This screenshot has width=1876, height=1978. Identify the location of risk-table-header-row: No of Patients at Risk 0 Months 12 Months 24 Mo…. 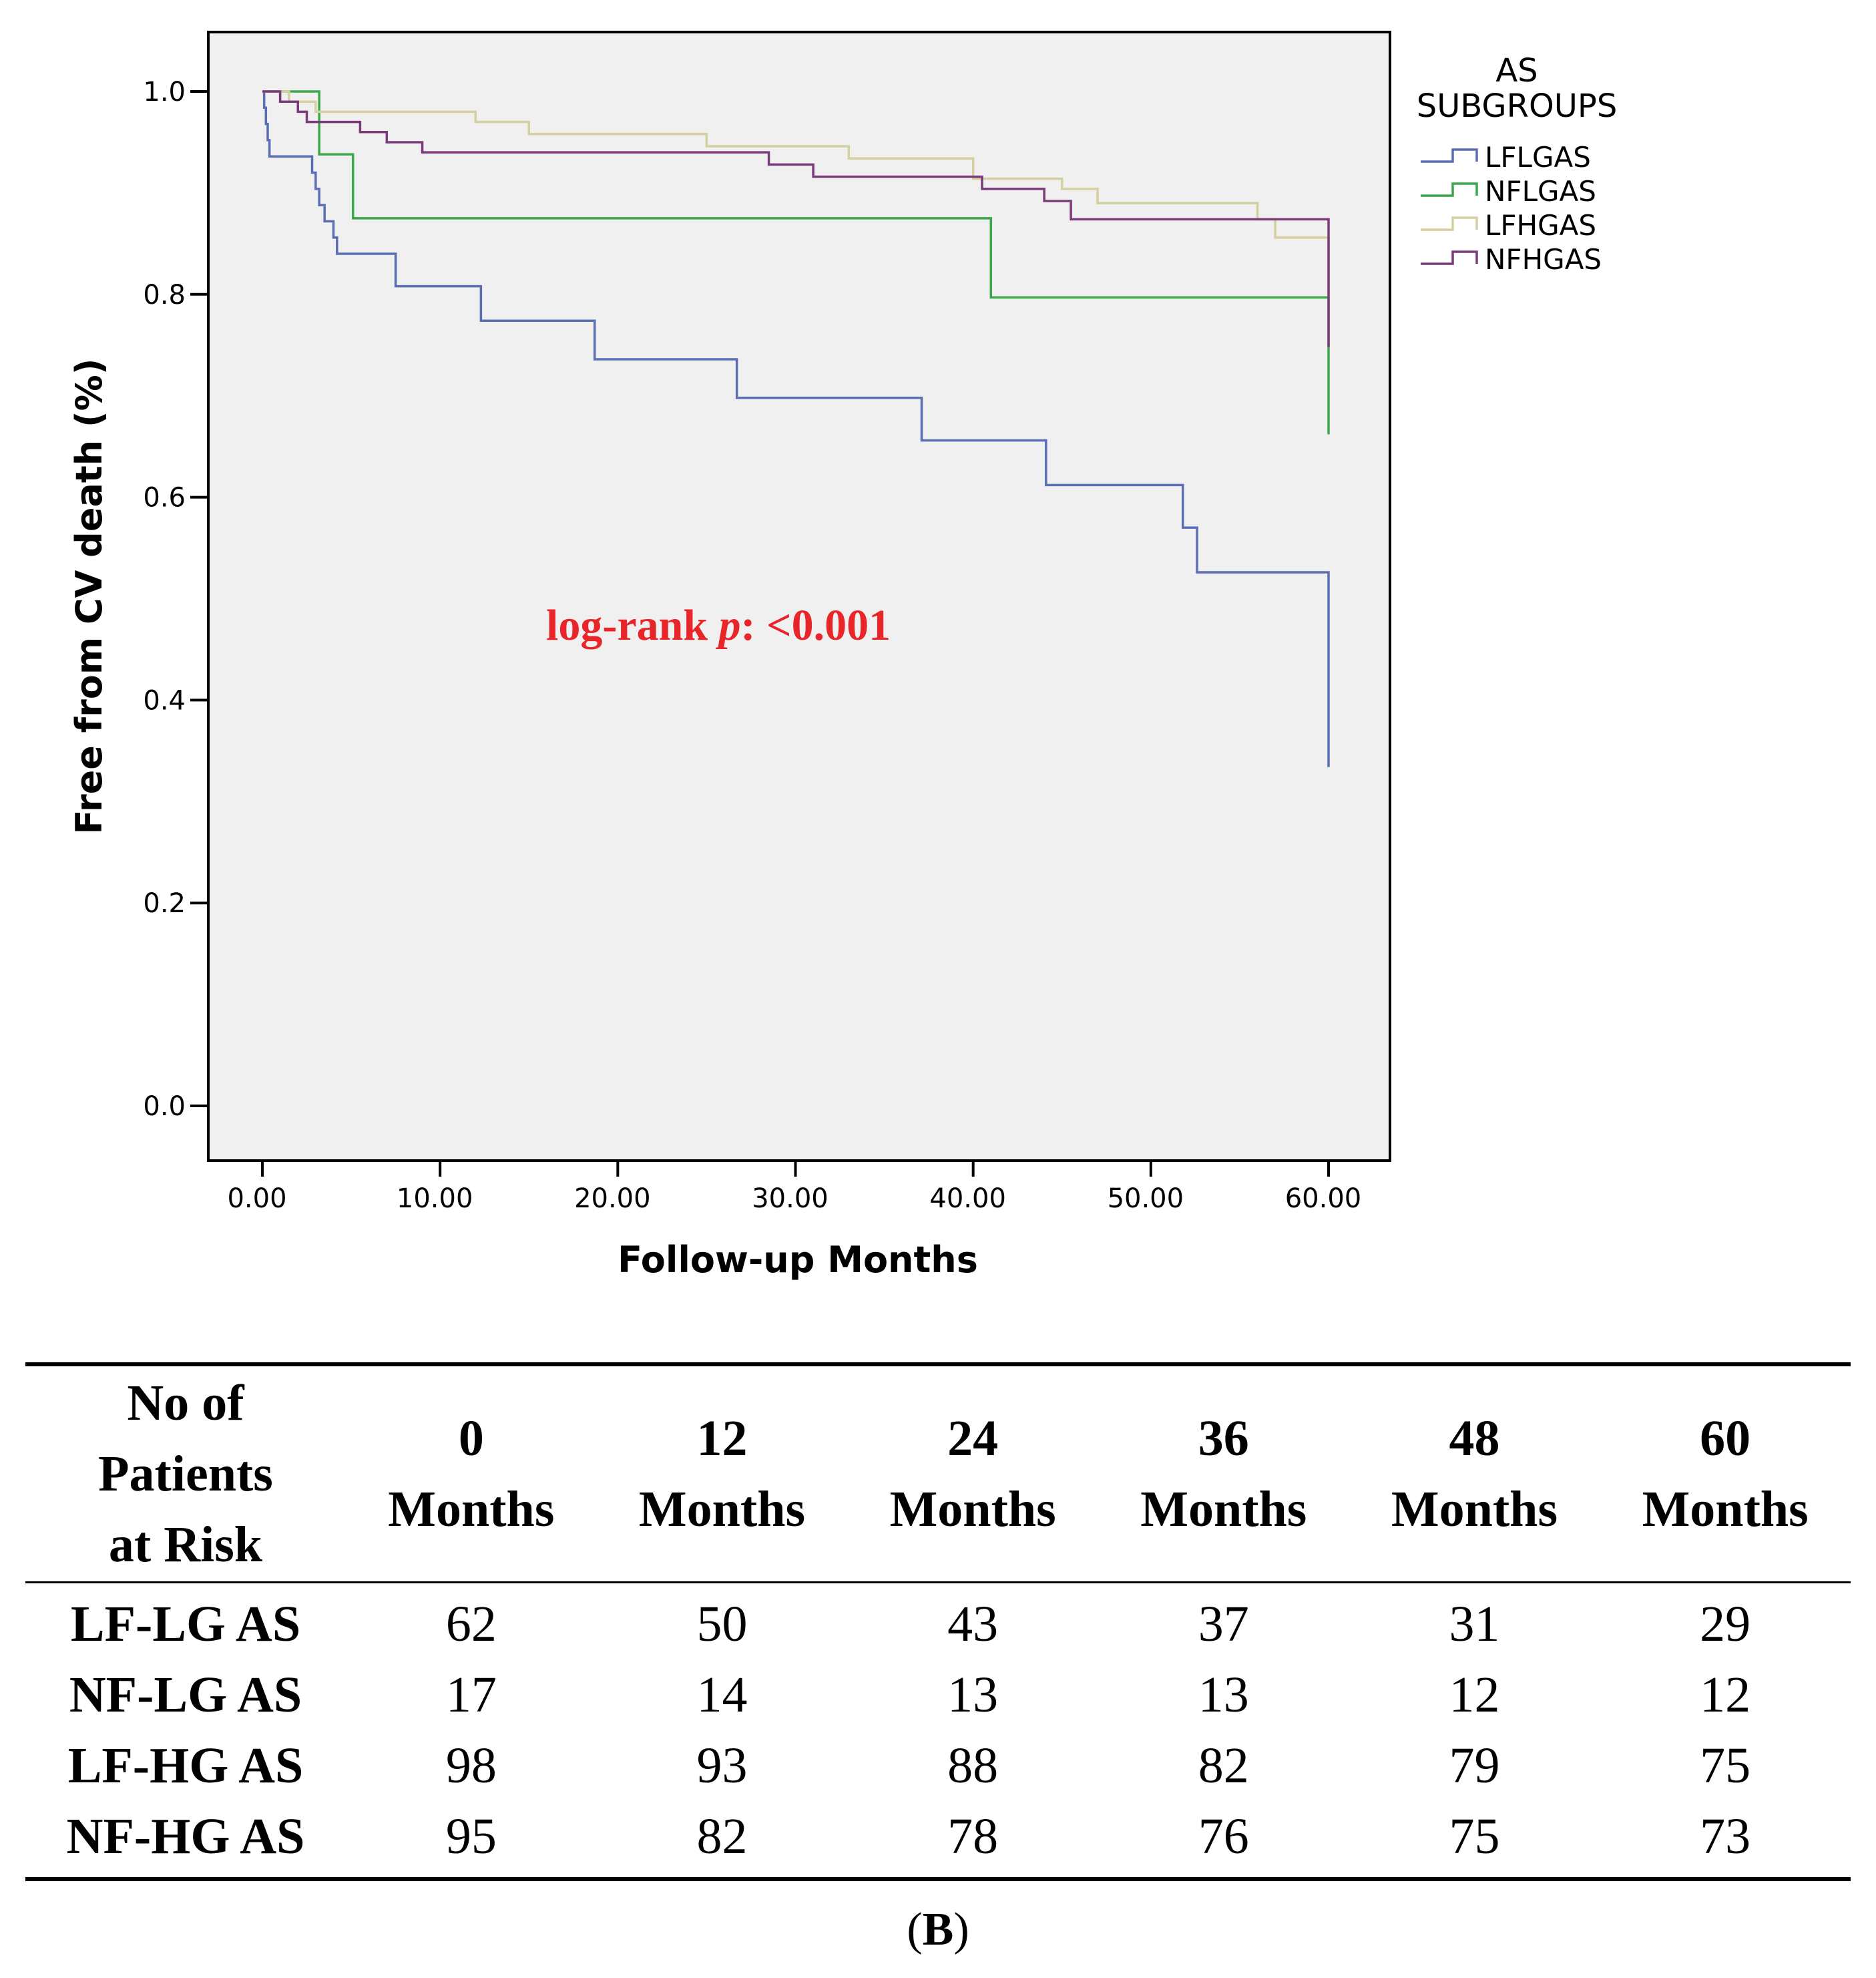
(938, 1473).